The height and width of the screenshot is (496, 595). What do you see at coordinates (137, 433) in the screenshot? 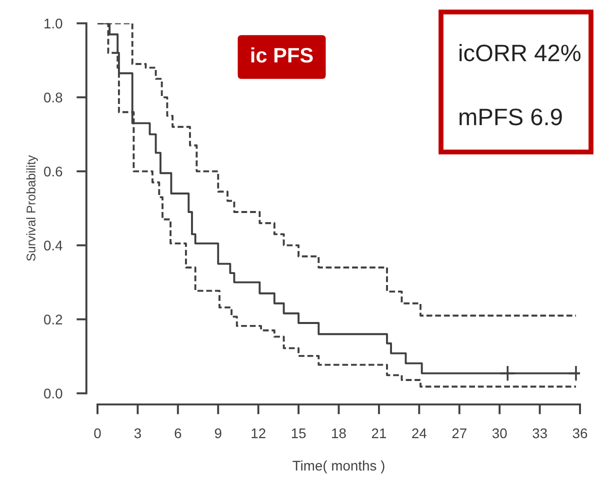
I see `x-tick-label: 3` at bounding box center [137, 433].